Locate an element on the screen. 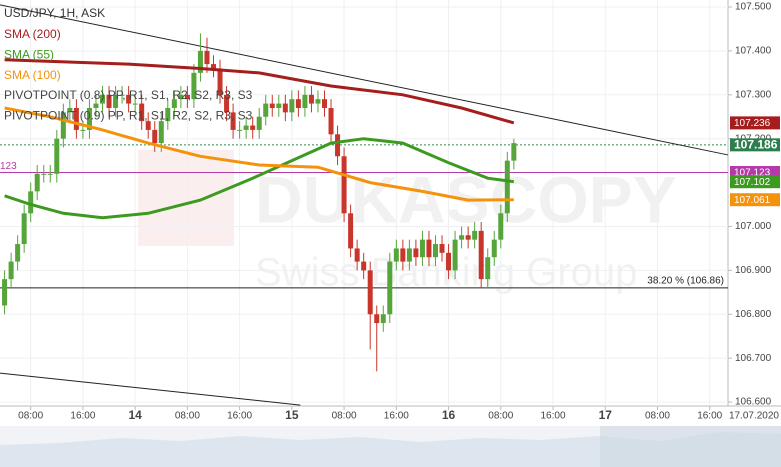 The height and width of the screenshot is (467, 781). navigator-area is located at coordinates (390, 449).